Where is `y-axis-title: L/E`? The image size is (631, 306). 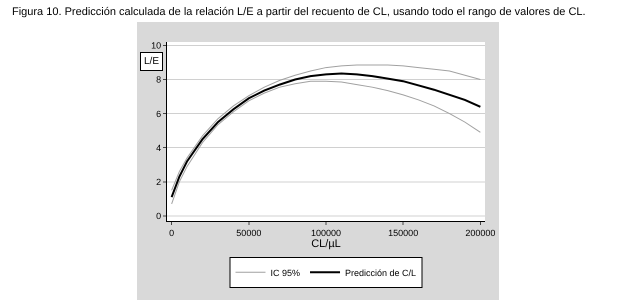 y-axis-title: L/E is located at coordinates (152, 61).